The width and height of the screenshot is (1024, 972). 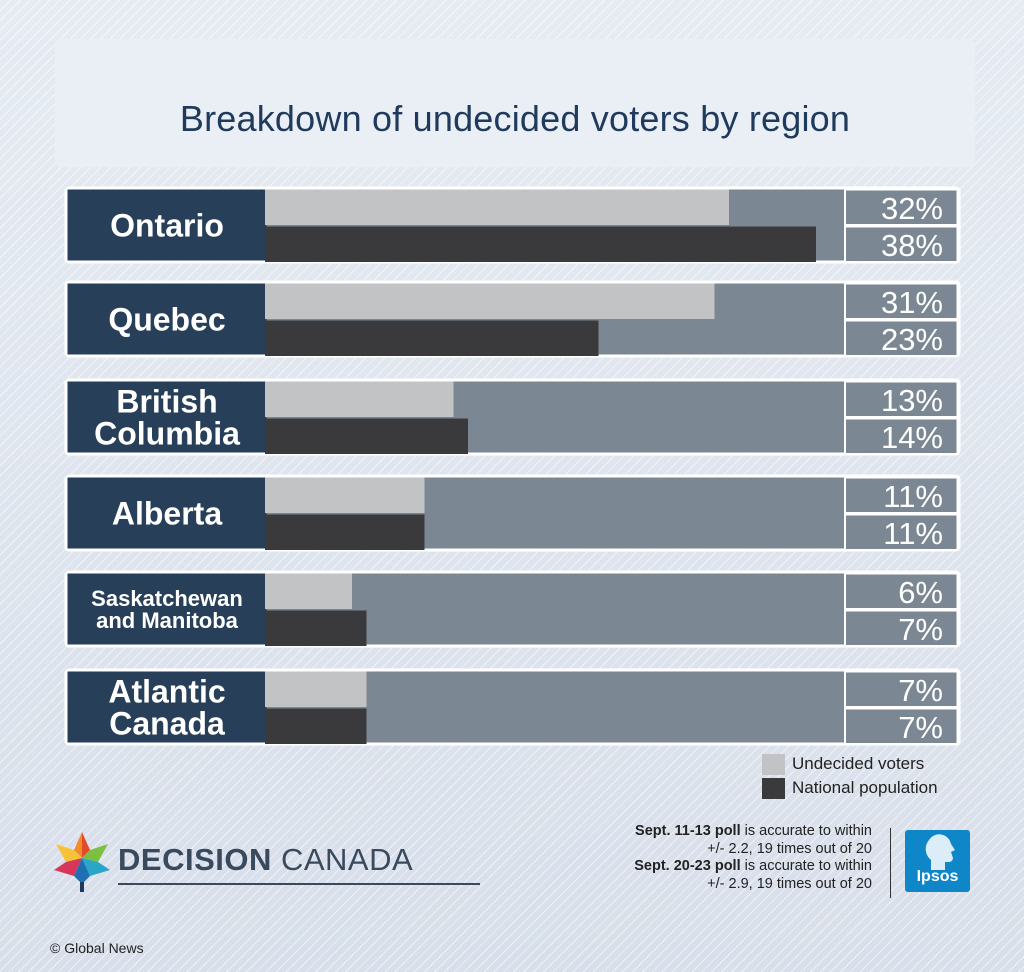 What do you see at coordinates (167, 598) in the screenshot?
I see `region-label-saskatchewan-and-manitoba: Saskatchewan` at bounding box center [167, 598].